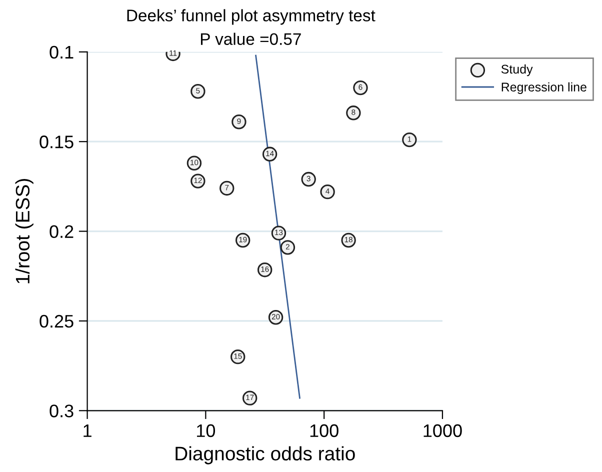 Image resolution: width=602 pixels, height=472 pixels. I want to click on x-tick-label: 1, so click(88, 430).